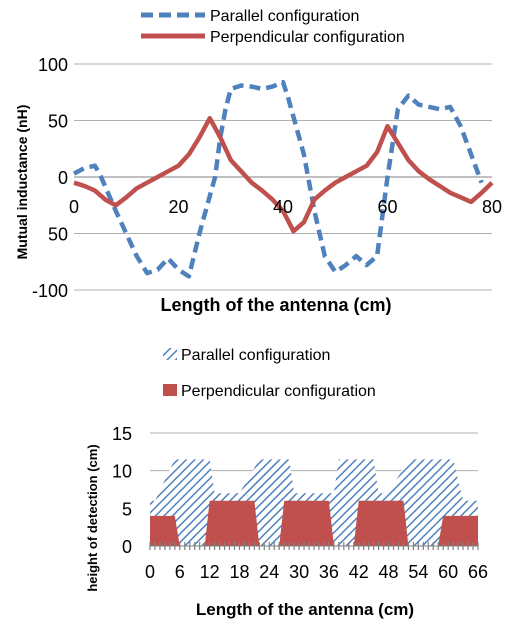 The image size is (512, 630). I want to click on bottom-y-tick-label: 10, so click(122, 472).